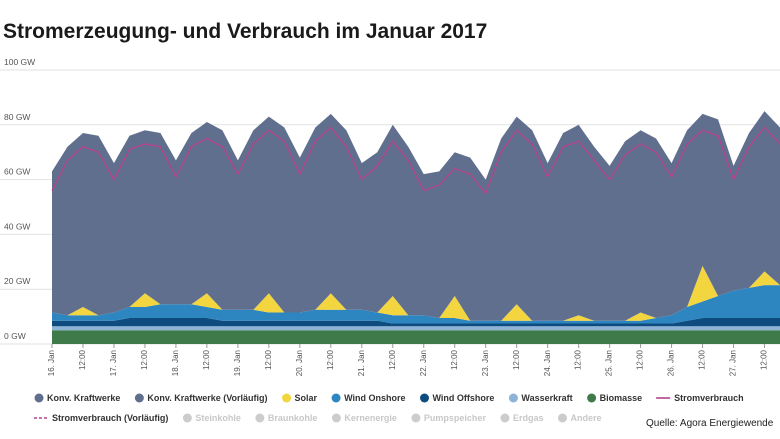 The height and width of the screenshot is (439, 780). Describe the element at coordinates (374, 398) in the screenshot. I see `legend-label: Wind Onshore` at that location.